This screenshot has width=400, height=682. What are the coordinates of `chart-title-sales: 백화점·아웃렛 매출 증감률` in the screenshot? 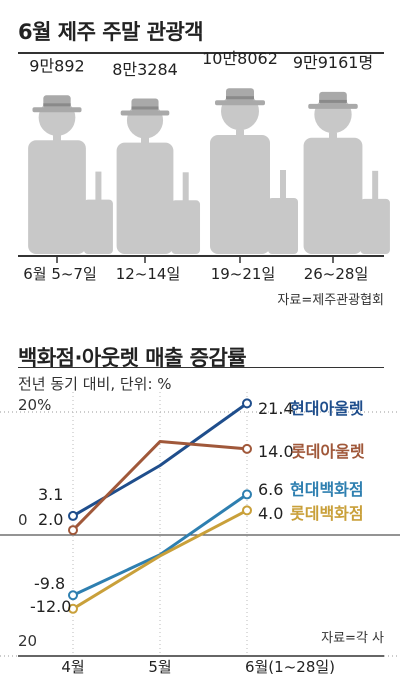 It's located at (132, 358).